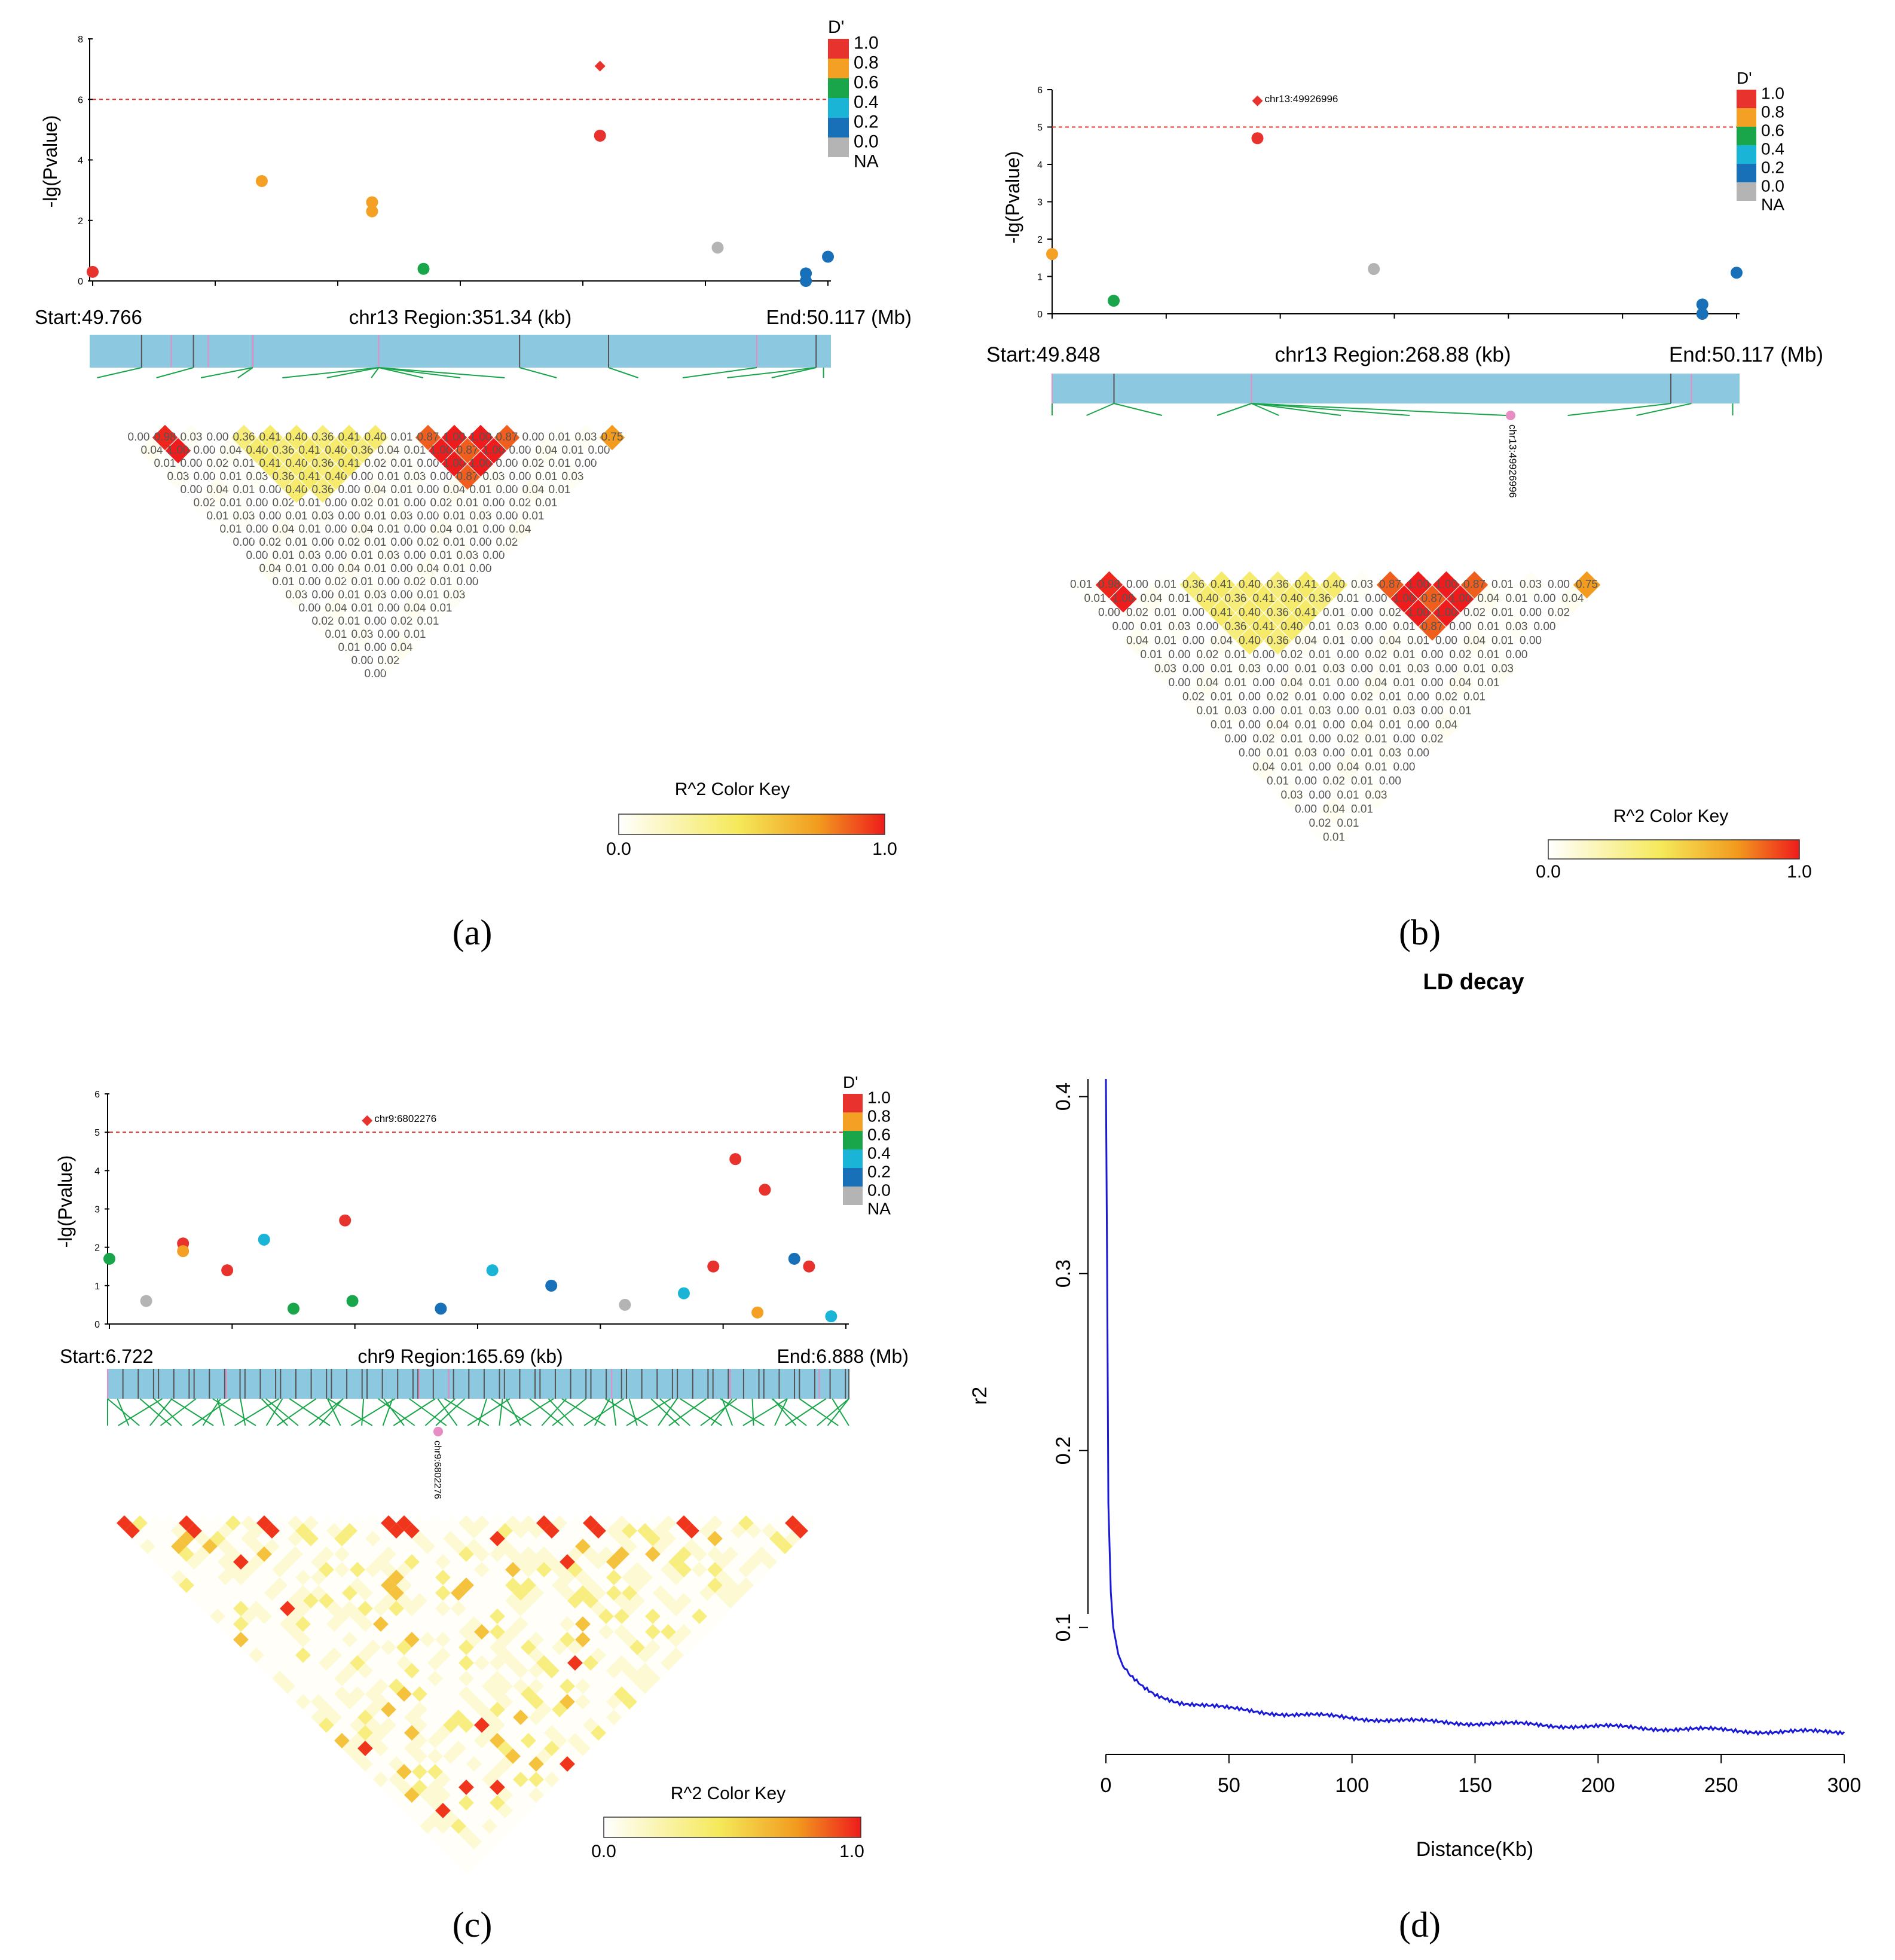  What do you see at coordinates (979, 1396) in the screenshot?
I see `y-axis-label: r2` at bounding box center [979, 1396].